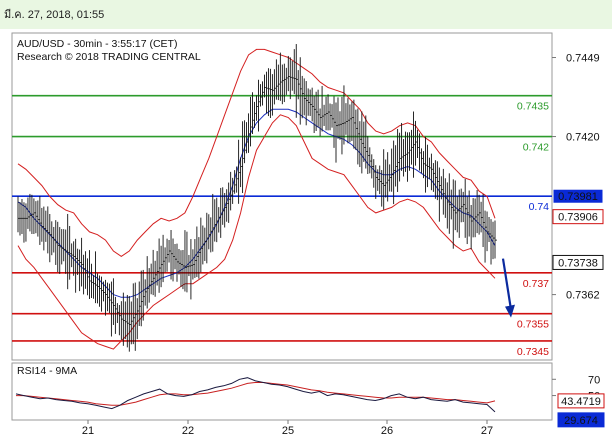  I want to click on date-banner: มี.ค. 27, 2018, 01:55, so click(306, 14).